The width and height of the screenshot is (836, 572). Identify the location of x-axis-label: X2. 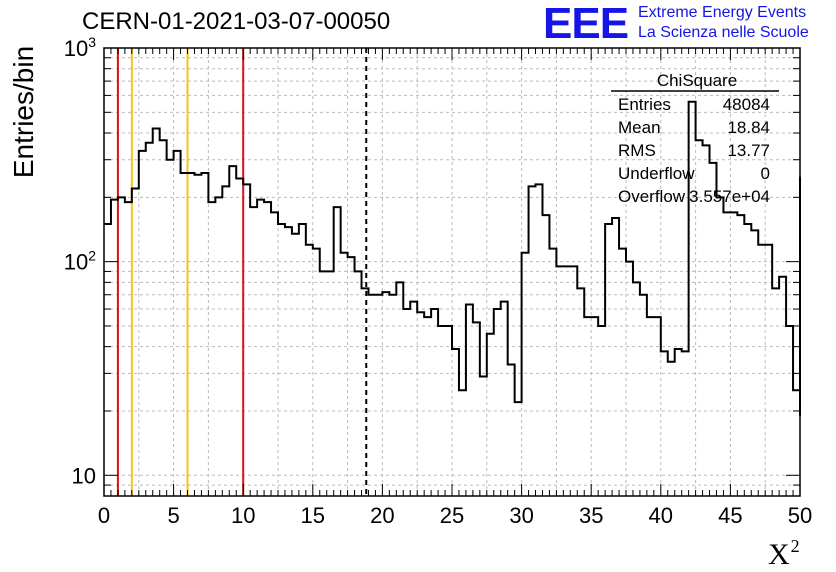
(784, 554).